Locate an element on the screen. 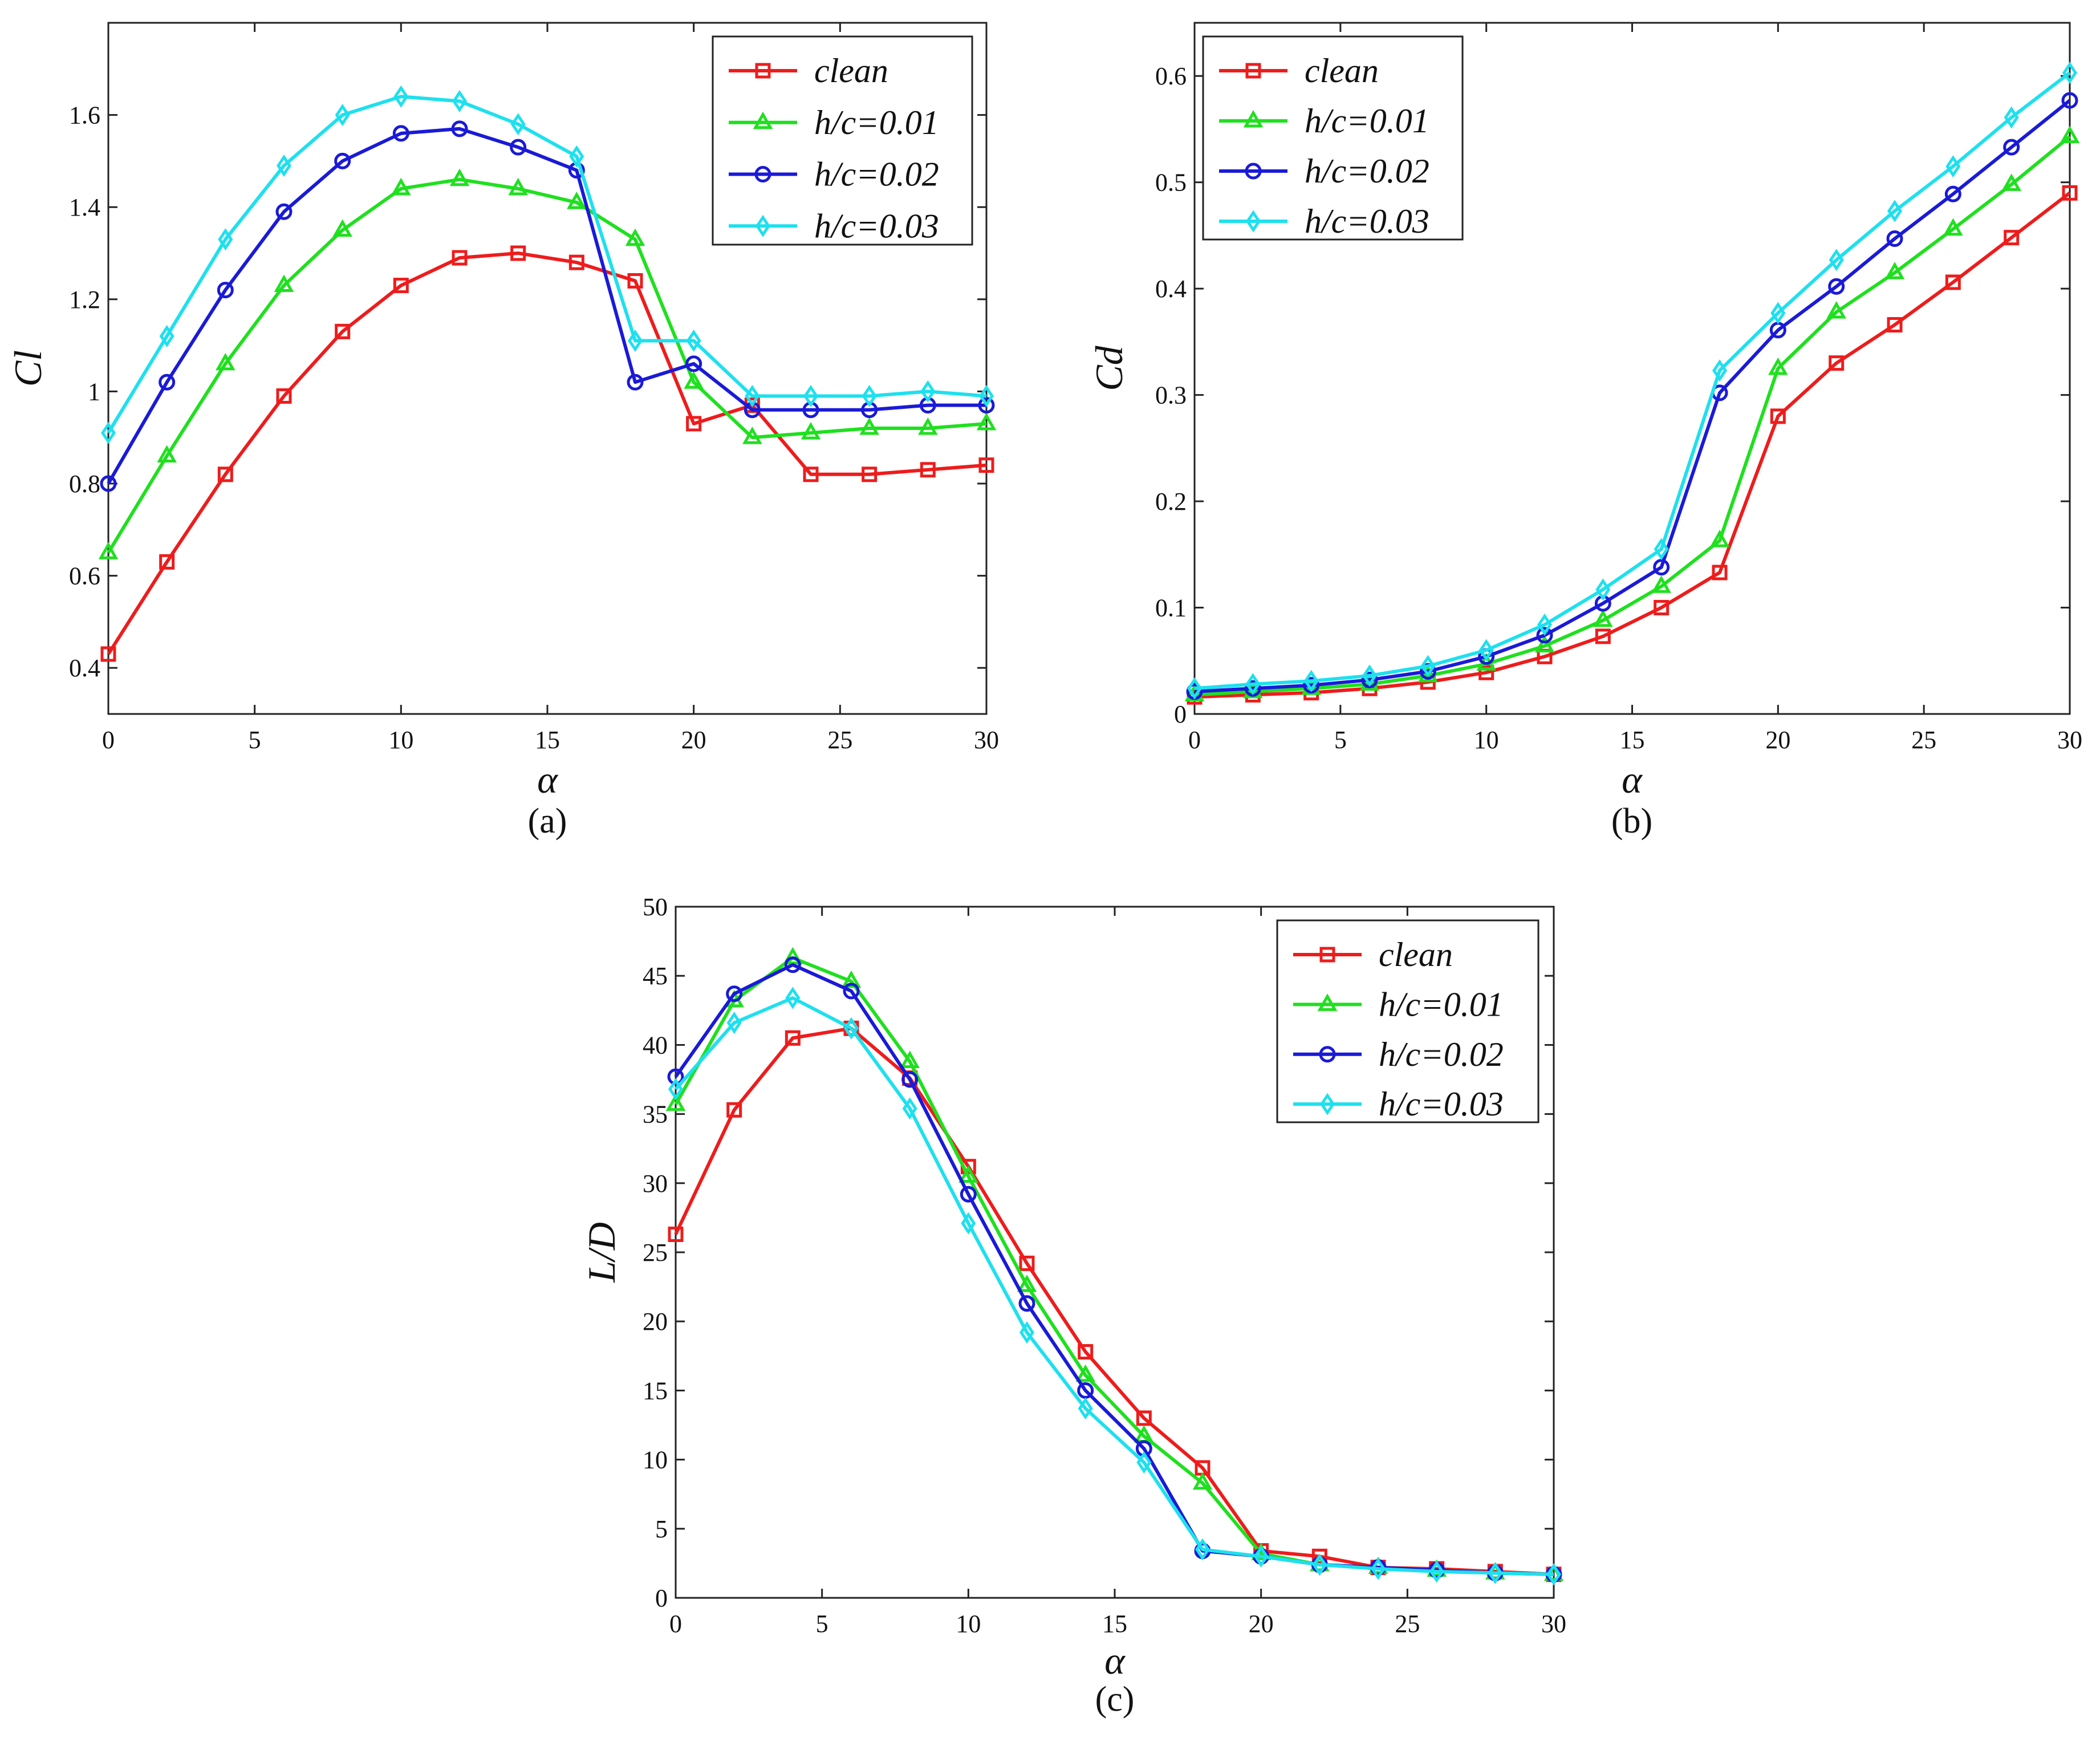  x-tick-label: 5 is located at coordinates (255, 740).